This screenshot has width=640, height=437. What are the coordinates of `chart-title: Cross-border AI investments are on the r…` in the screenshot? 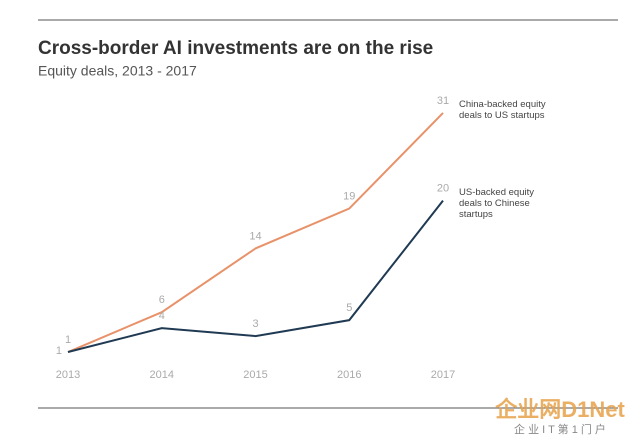 It's located at (235, 48).